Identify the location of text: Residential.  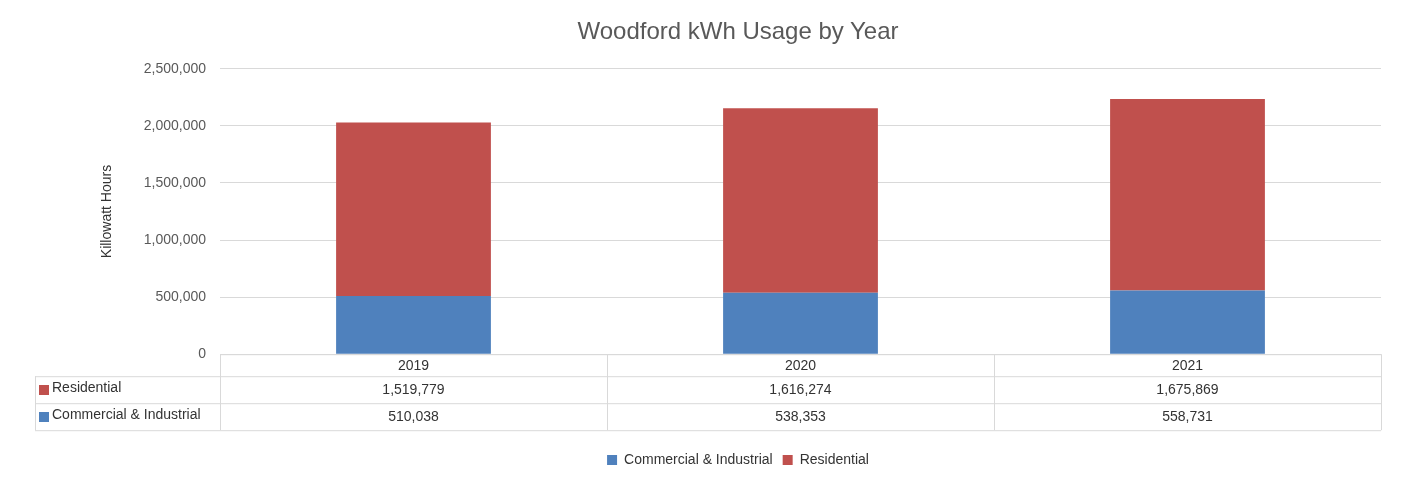
(87, 386).